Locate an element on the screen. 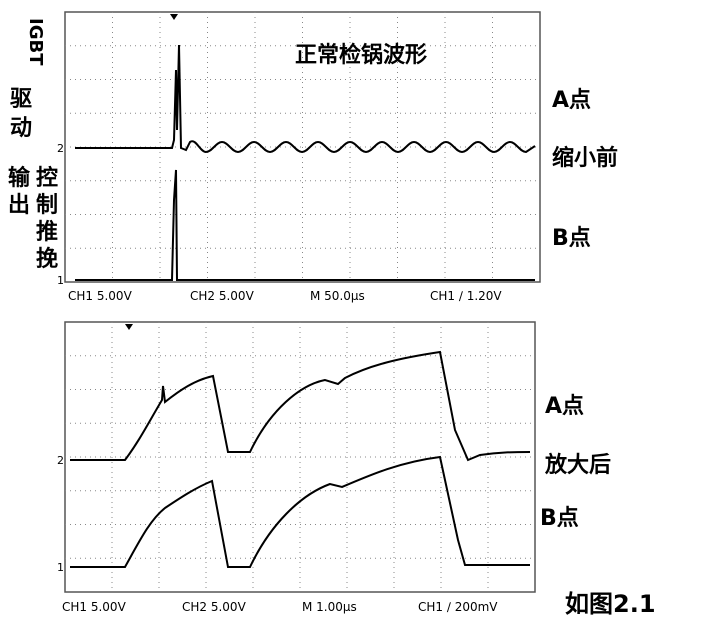  side-label: 驱 is located at coordinates (21, 99).